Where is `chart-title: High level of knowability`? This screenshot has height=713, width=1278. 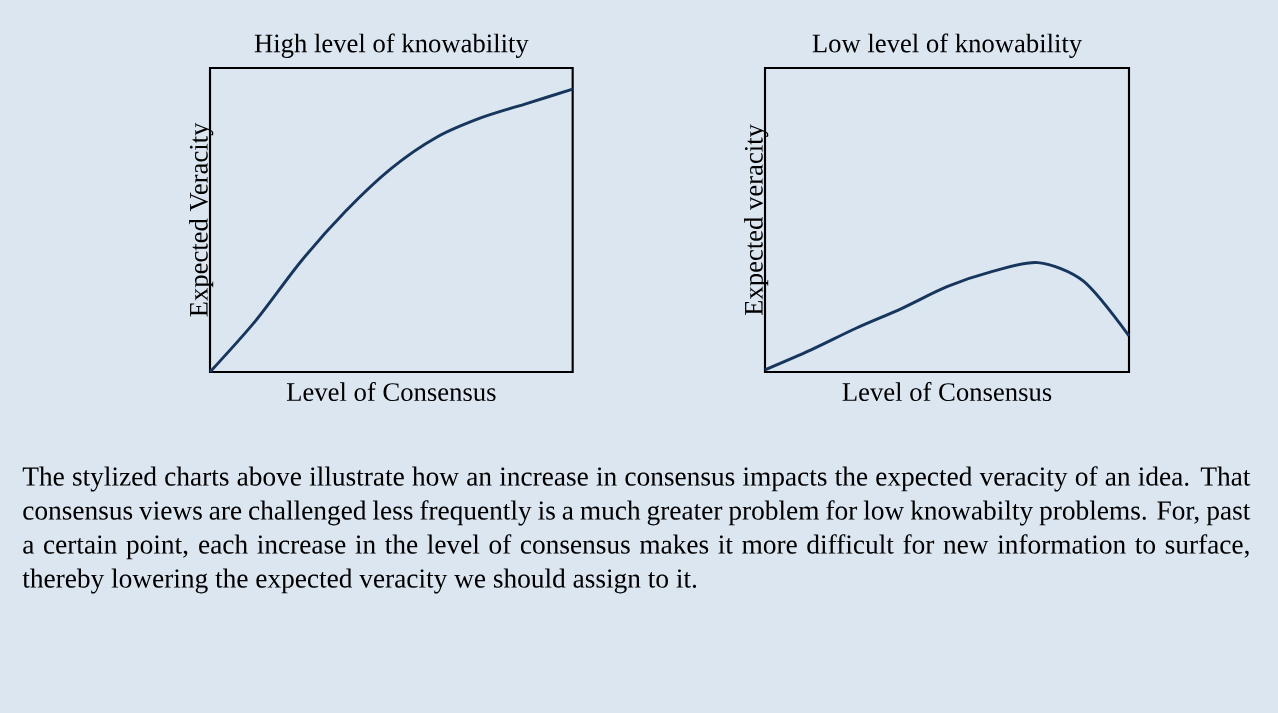
chart-title: High level of knowability is located at coordinates (391, 45).